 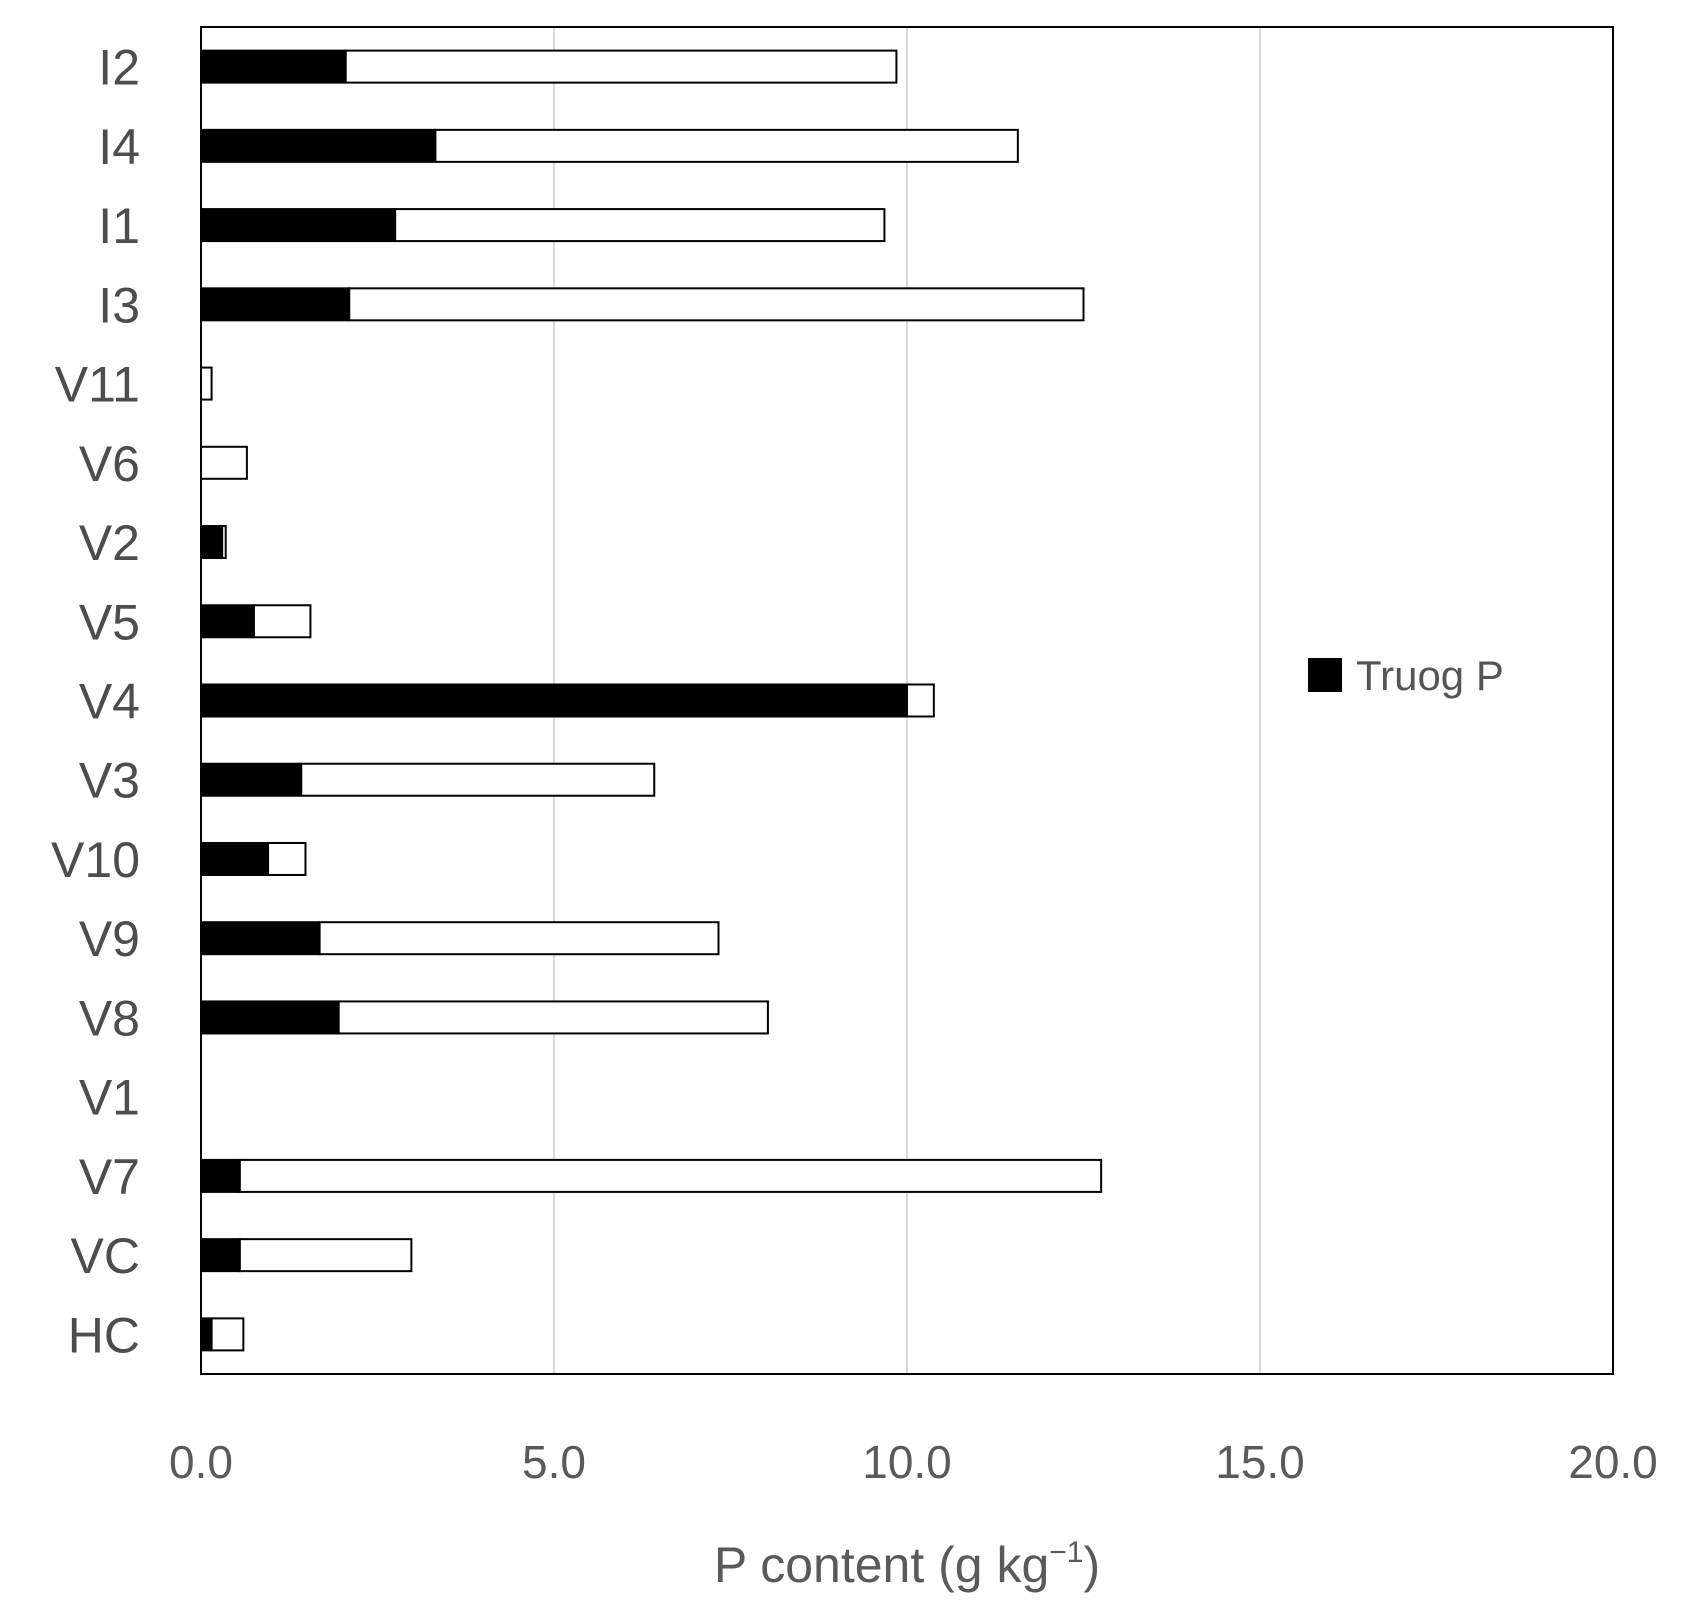 What do you see at coordinates (273, 66) in the screenshot?
I see `bar-i2-truog-p` at bounding box center [273, 66].